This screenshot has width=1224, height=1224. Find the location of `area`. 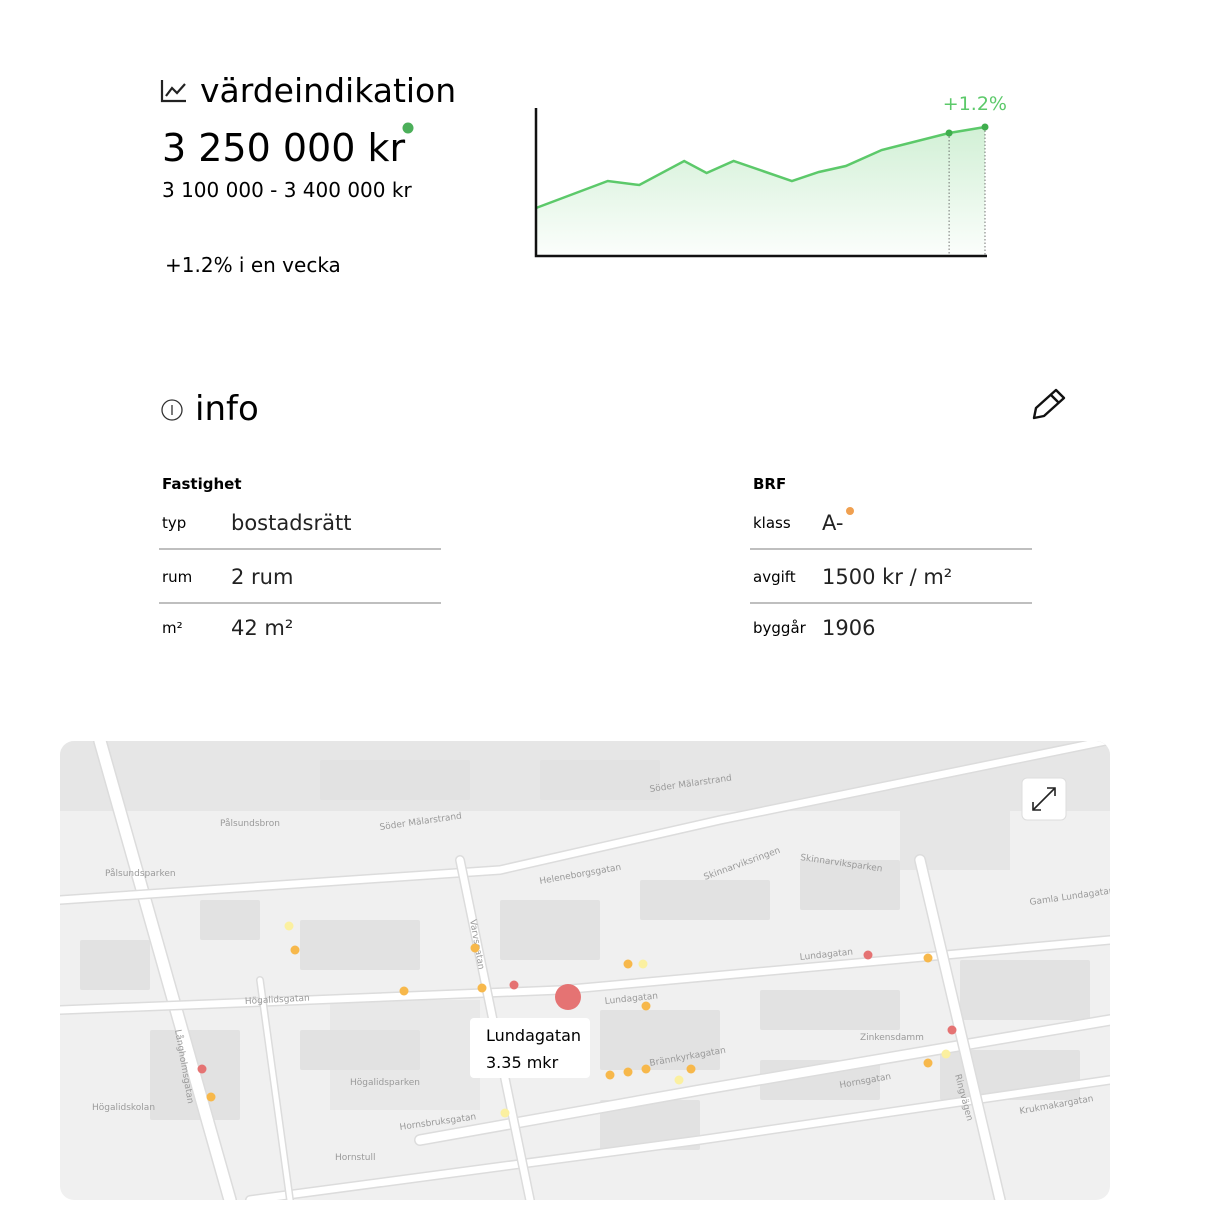

area is located at coordinates (760, 191).